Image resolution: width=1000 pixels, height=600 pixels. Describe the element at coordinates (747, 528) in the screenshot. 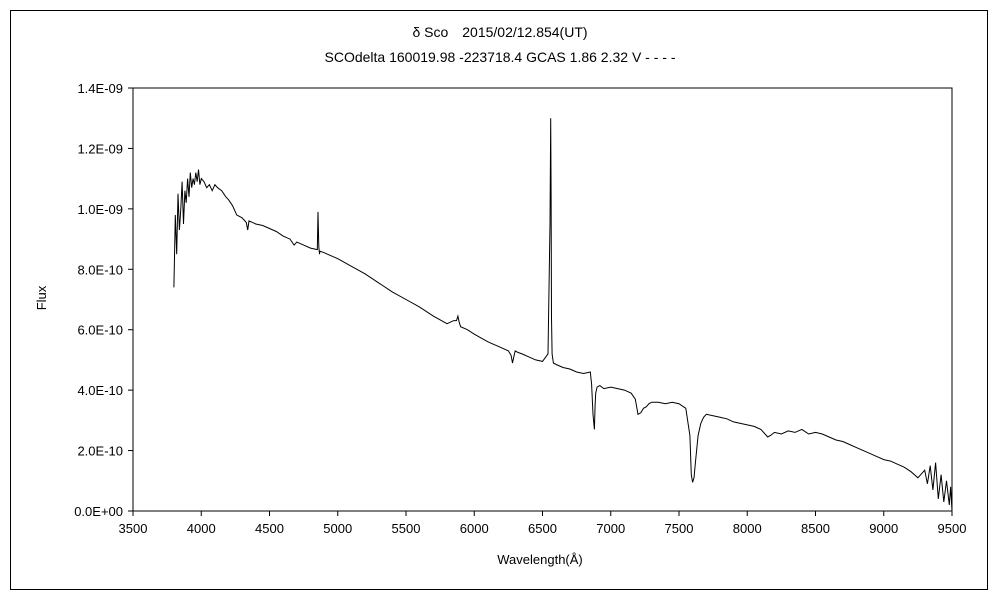

I see `x-tick-label: 8000` at that location.